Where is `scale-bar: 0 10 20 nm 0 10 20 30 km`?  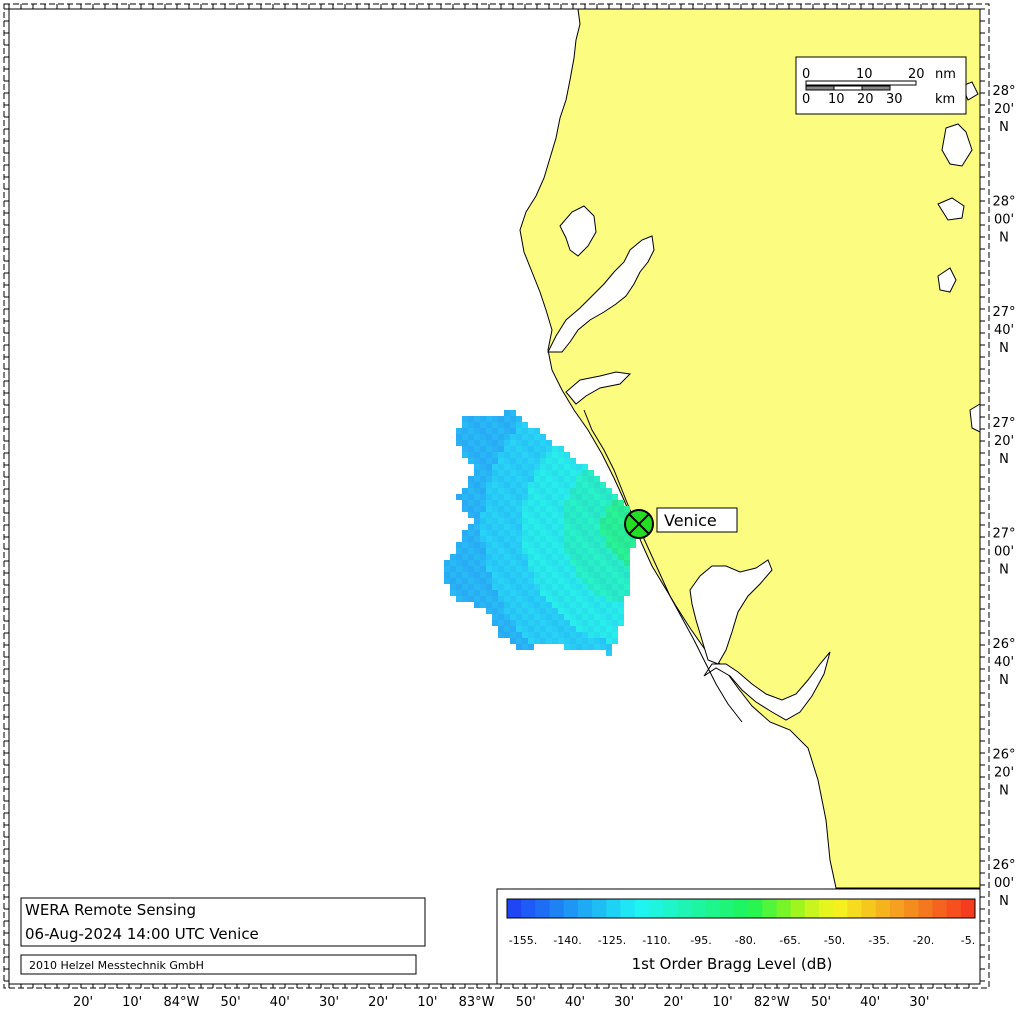
scale-bar: 0 10 20 nm 0 10 20 30 km is located at coordinates (881, 85).